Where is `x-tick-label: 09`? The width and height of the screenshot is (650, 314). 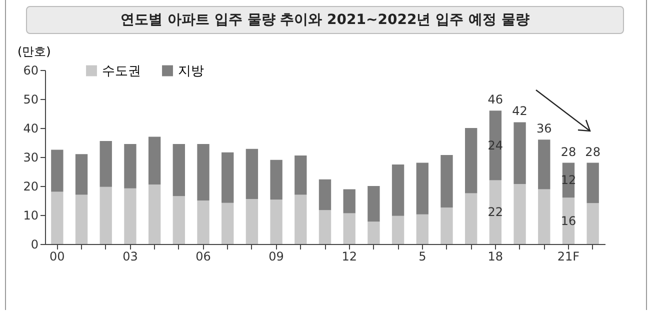 x-tick-label: 09 is located at coordinates (276, 257).